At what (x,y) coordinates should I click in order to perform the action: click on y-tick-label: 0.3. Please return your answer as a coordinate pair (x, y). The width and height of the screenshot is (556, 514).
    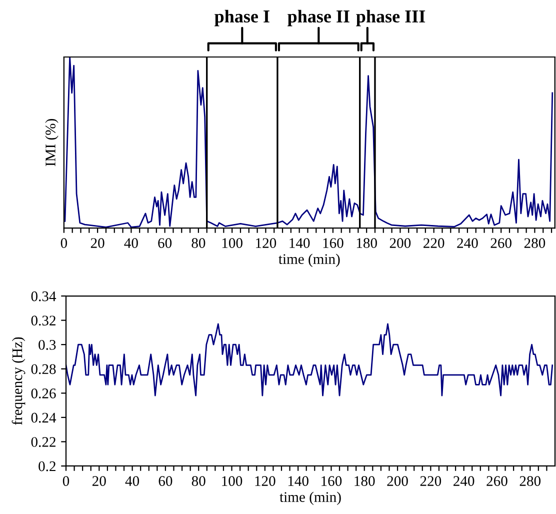
    Looking at the image, I should click on (47, 345).